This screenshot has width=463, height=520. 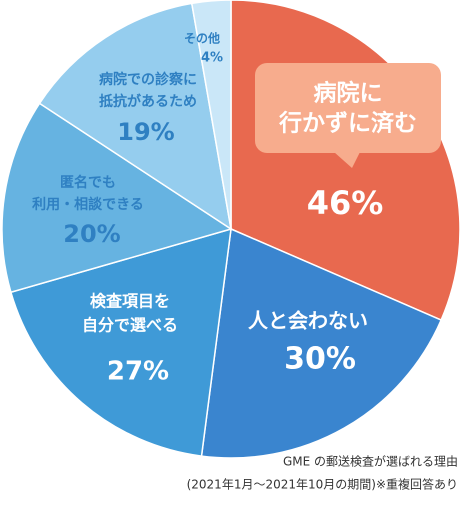 What do you see at coordinates (348, 108) in the screenshot?
I see `callout-box` at bounding box center [348, 108].